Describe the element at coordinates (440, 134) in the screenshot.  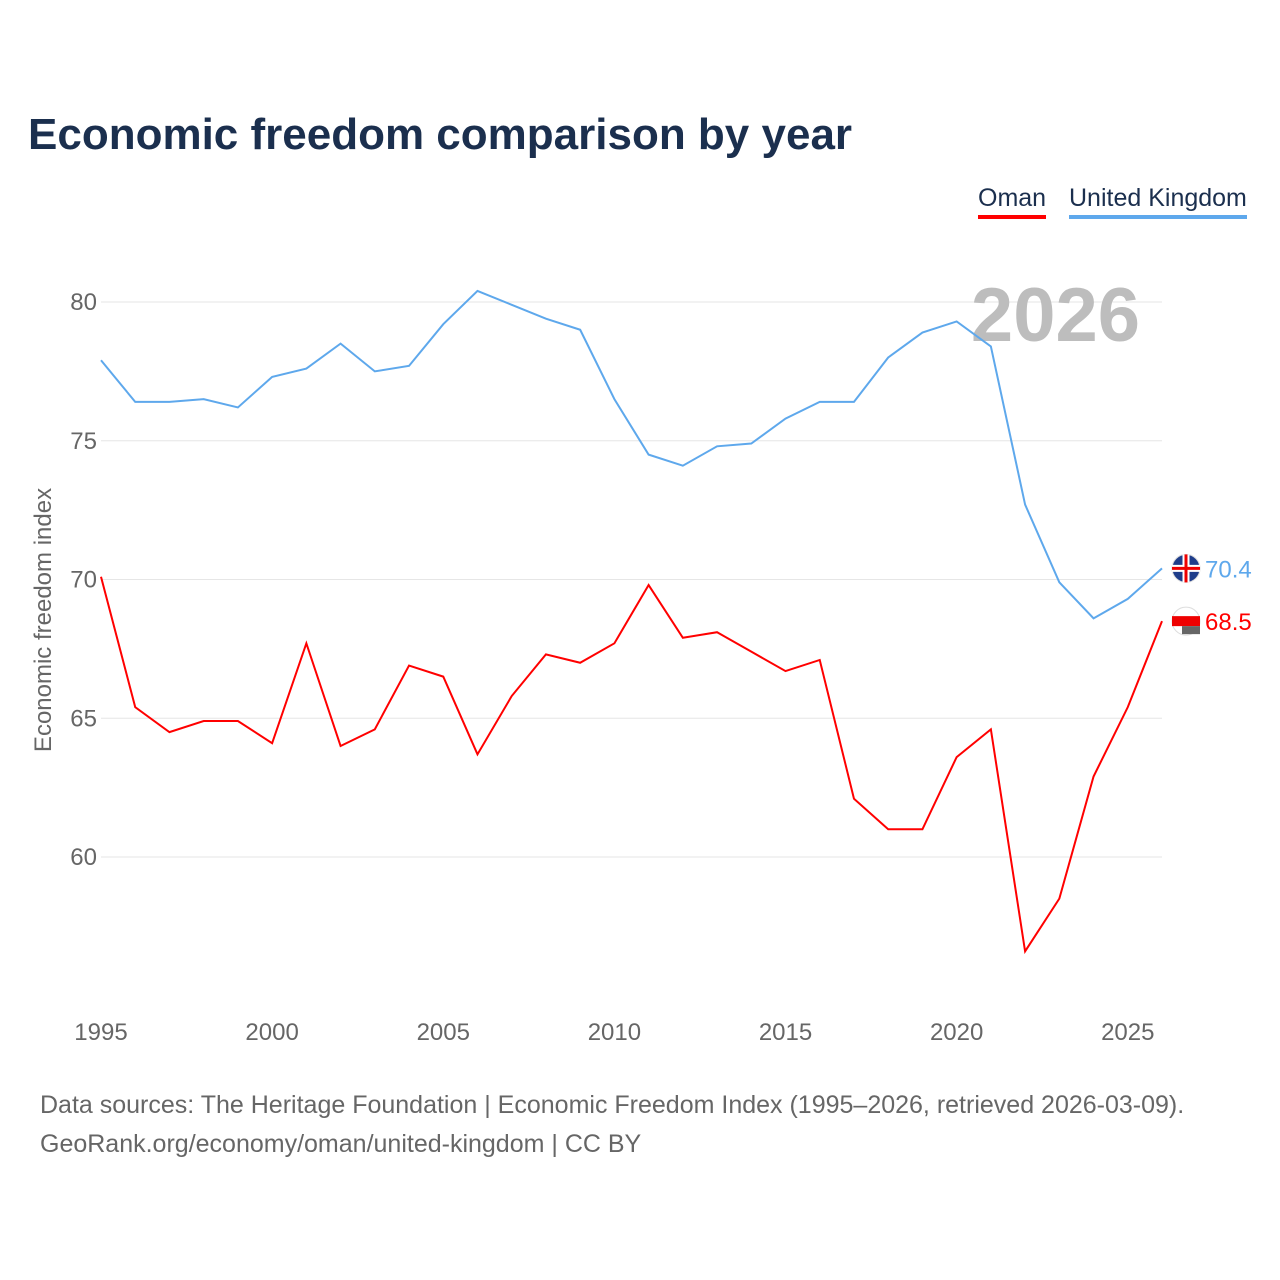
I see `chart-title: Economic freedom comparison by year` at that location.